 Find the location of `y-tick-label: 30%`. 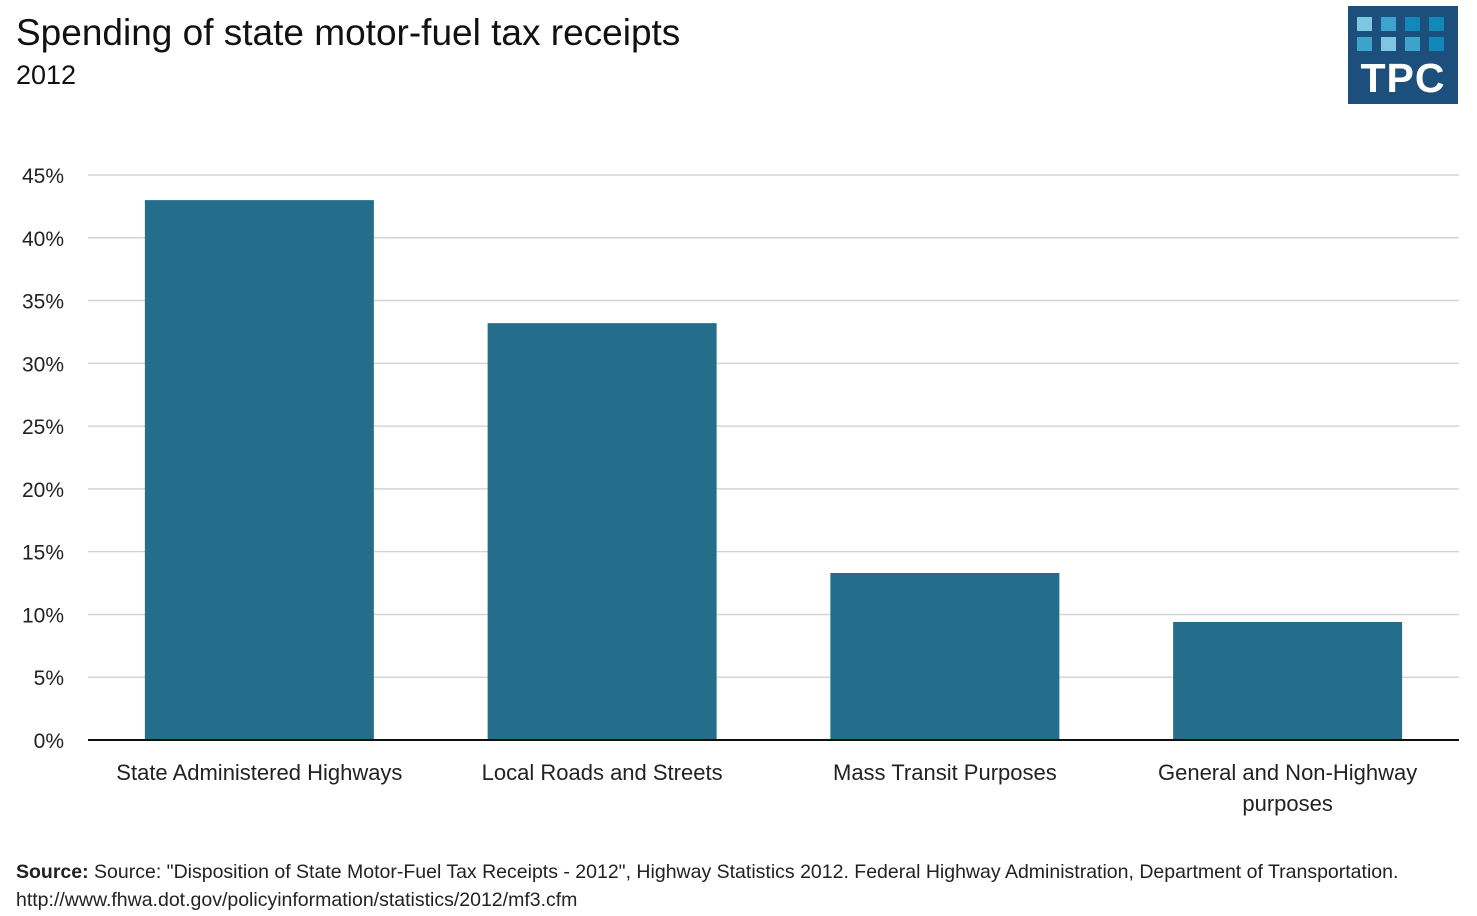

y-tick-label: 30% is located at coordinates (43, 364).